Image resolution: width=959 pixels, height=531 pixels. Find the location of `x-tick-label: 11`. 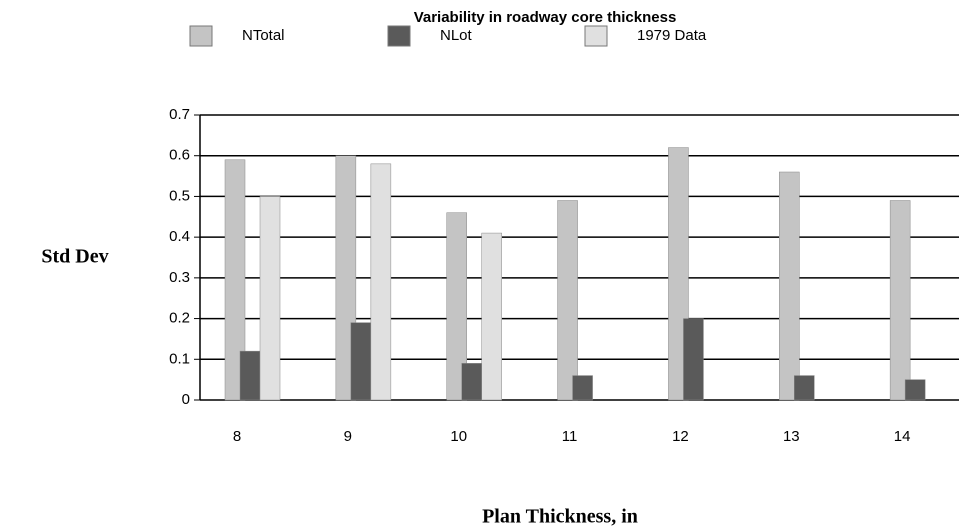

x-tick-label: 11 is located at coordinates (570, 436).